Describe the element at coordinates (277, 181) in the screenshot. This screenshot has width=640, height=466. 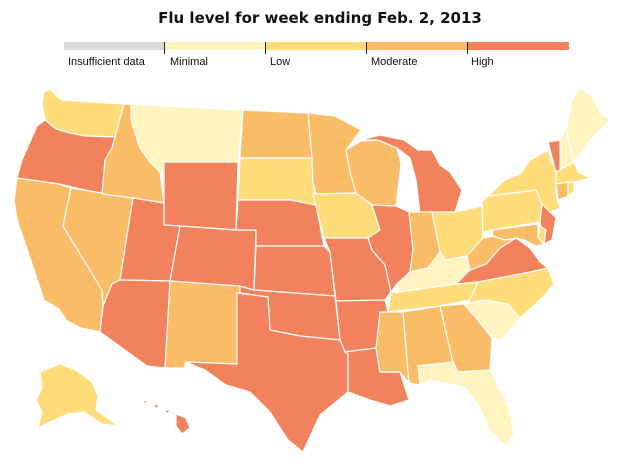
I see `state-SD` at that location.